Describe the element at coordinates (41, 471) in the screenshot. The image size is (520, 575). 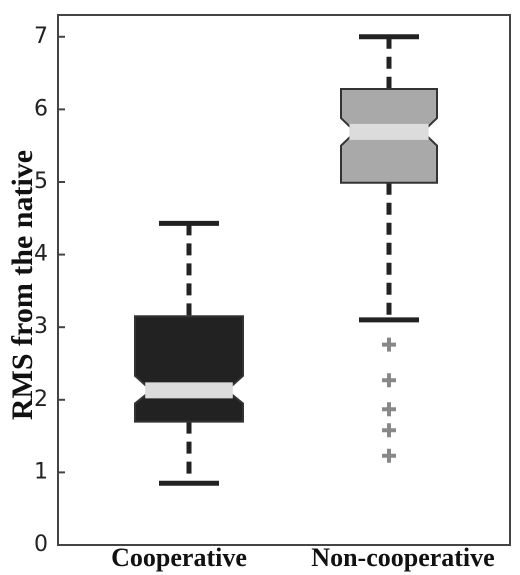
I see `y-tick-label: 1` at that location.